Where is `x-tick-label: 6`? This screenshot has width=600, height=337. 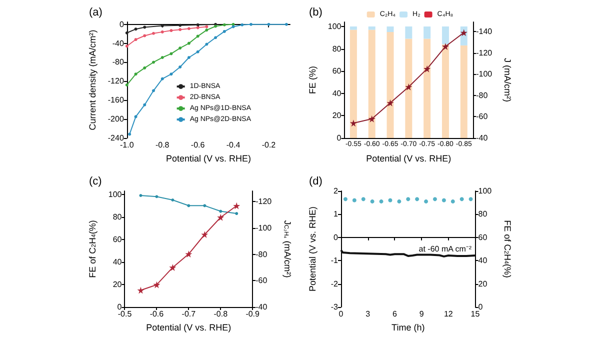
x-tick-label: 6 is located at coordinates (395, 313).